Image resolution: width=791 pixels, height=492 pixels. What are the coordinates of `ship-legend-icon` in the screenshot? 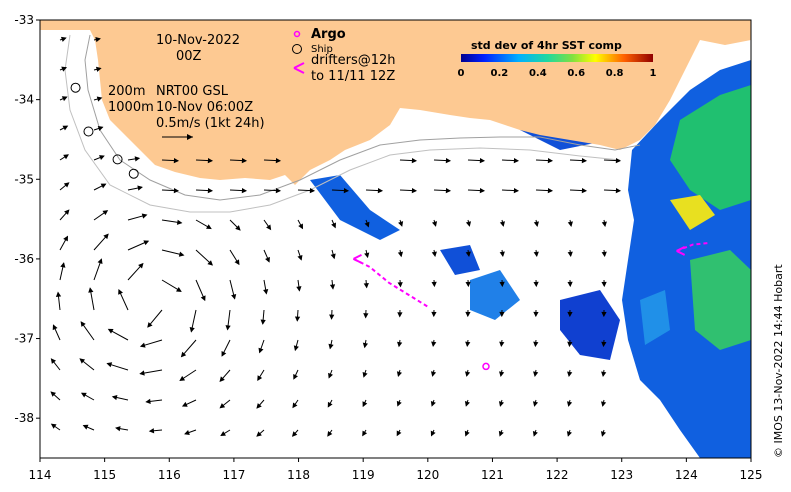 It's located at (297, 49).